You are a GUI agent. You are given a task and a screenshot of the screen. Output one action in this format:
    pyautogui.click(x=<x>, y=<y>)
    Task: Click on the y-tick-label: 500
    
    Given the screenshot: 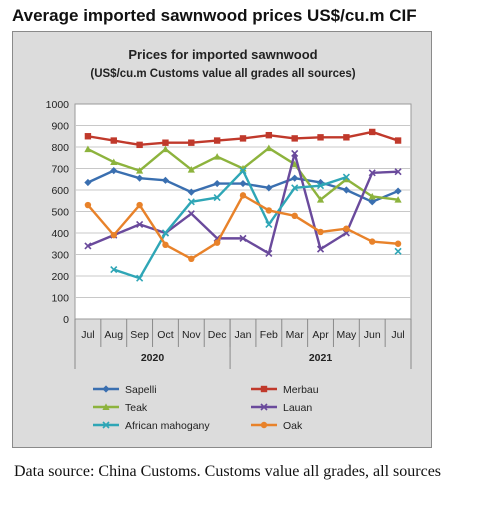 What is the action you would take?
    pyautogui.click(x=60, y=213)
    